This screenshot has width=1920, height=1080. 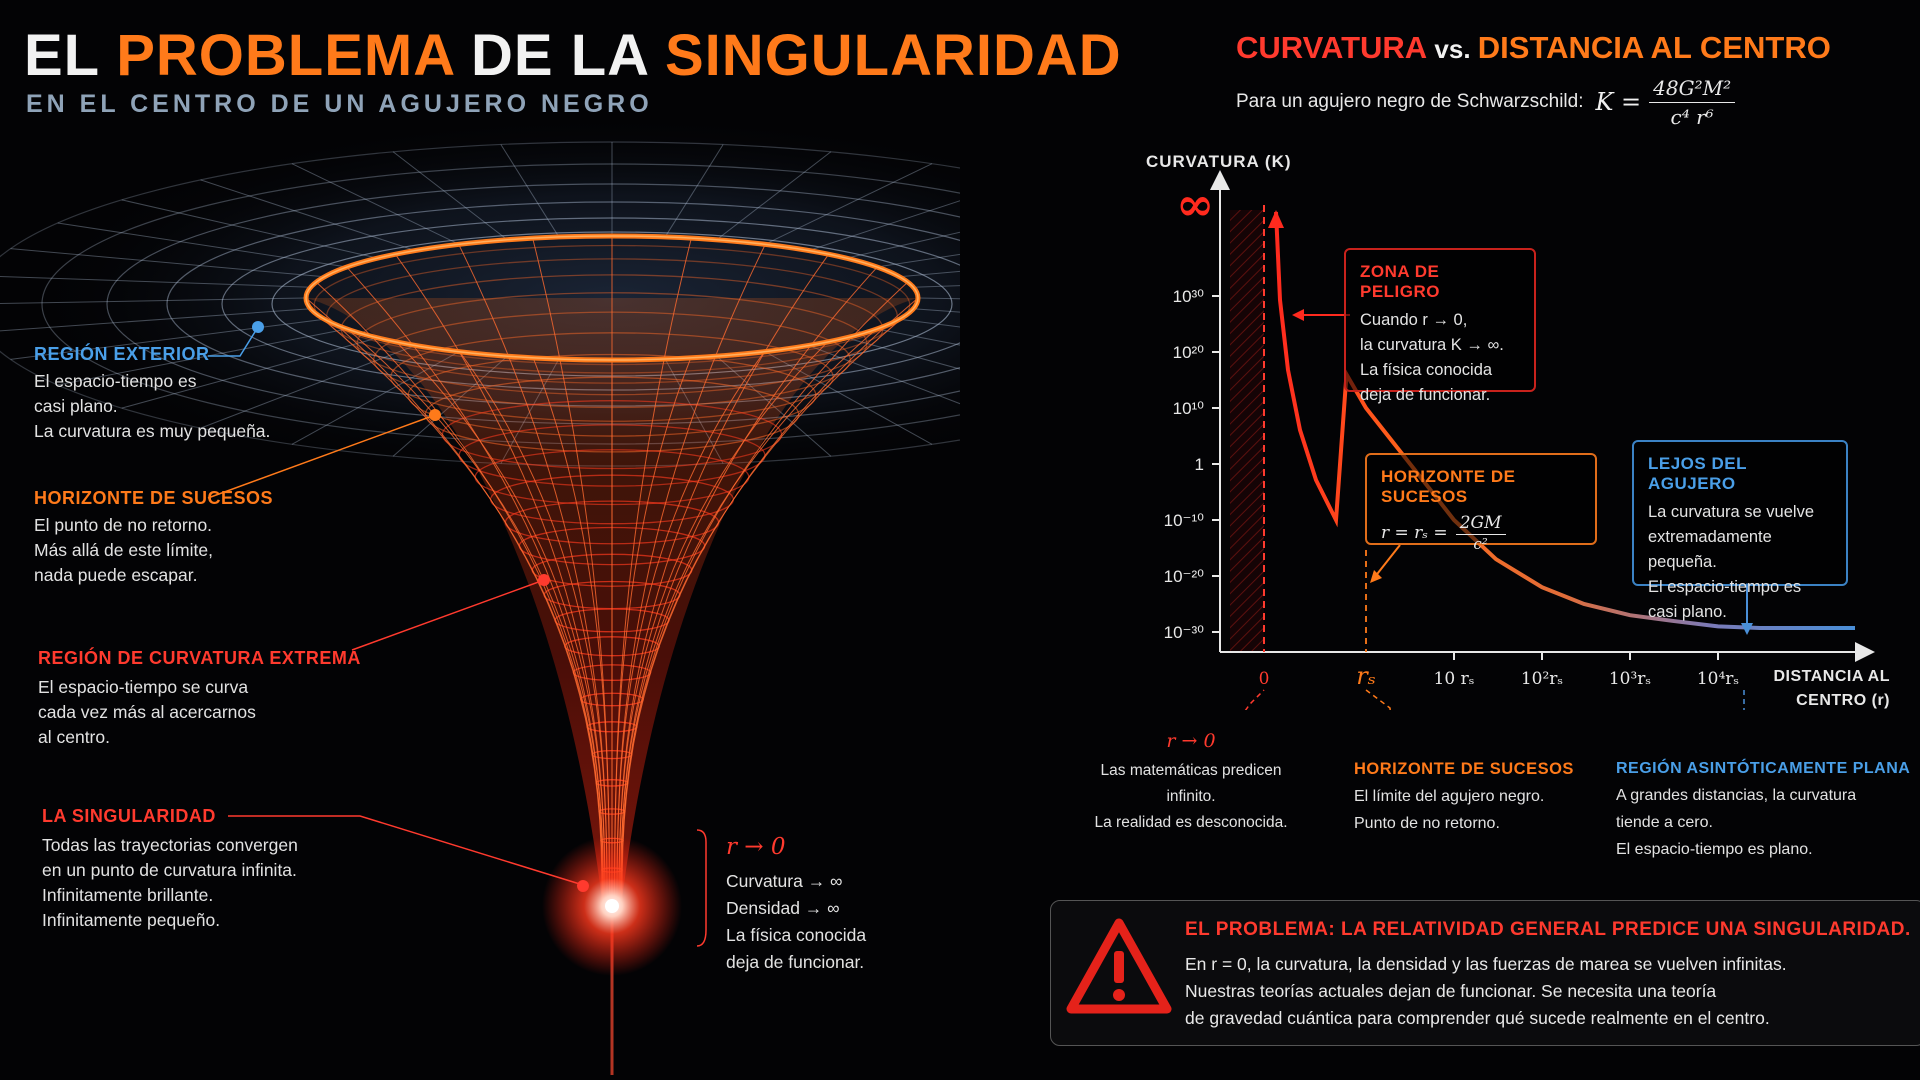 I want to click on y-tick-label: 10⁻³⁰, so click(x=1184, y=632).